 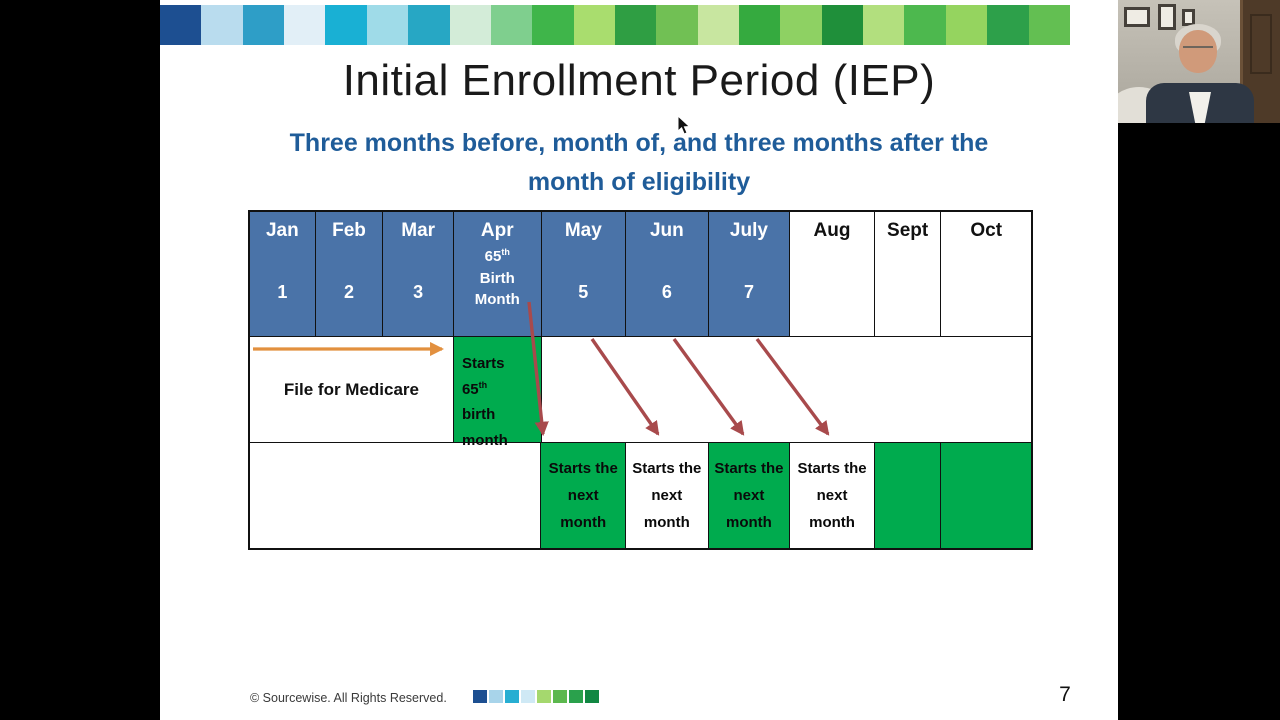 What do you see at coordinates (418, 291) in the screenshot?
I see `month-number: 3` at bounding box center [418, 291].